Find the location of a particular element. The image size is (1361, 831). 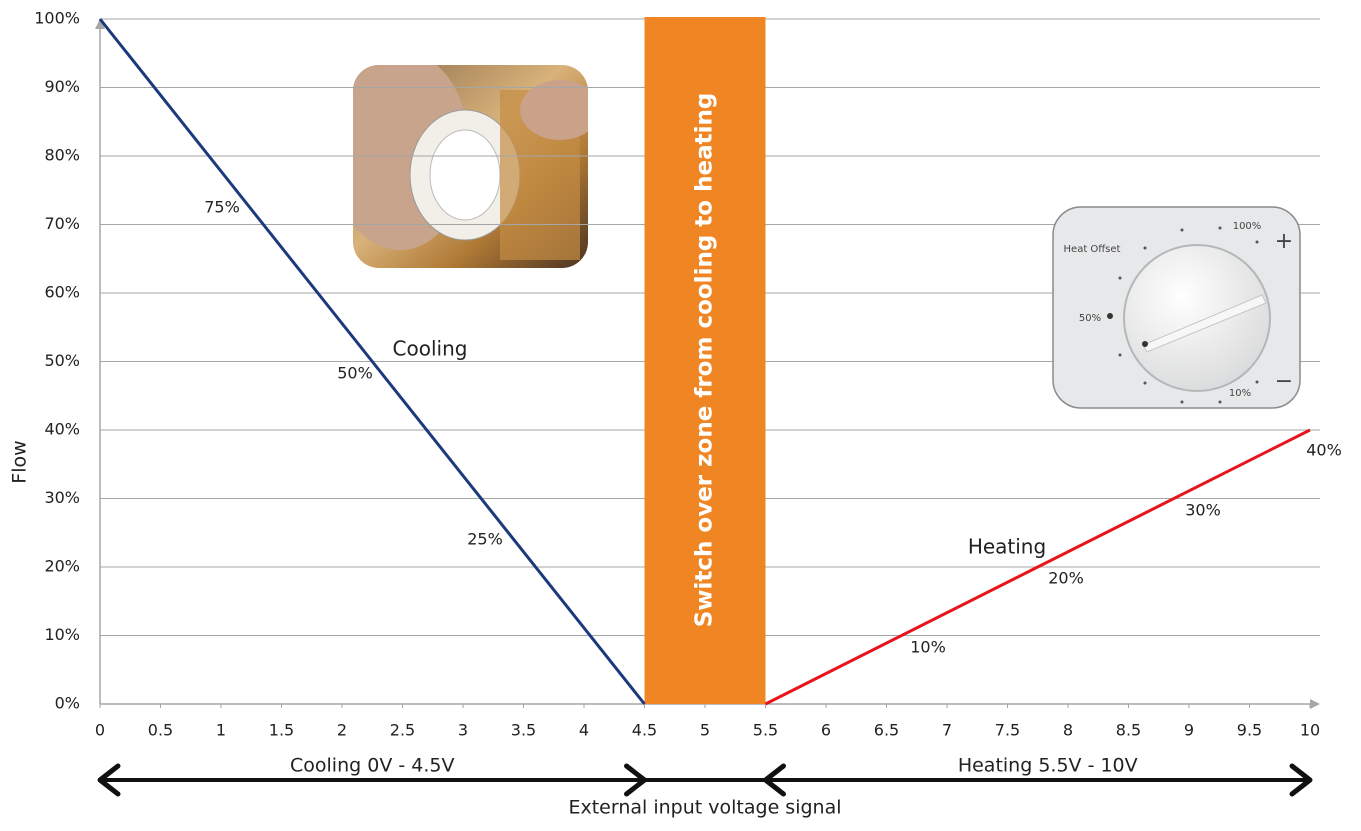

range-label: Cooling 0V - 4.5V is located at coordinates (372, 766).